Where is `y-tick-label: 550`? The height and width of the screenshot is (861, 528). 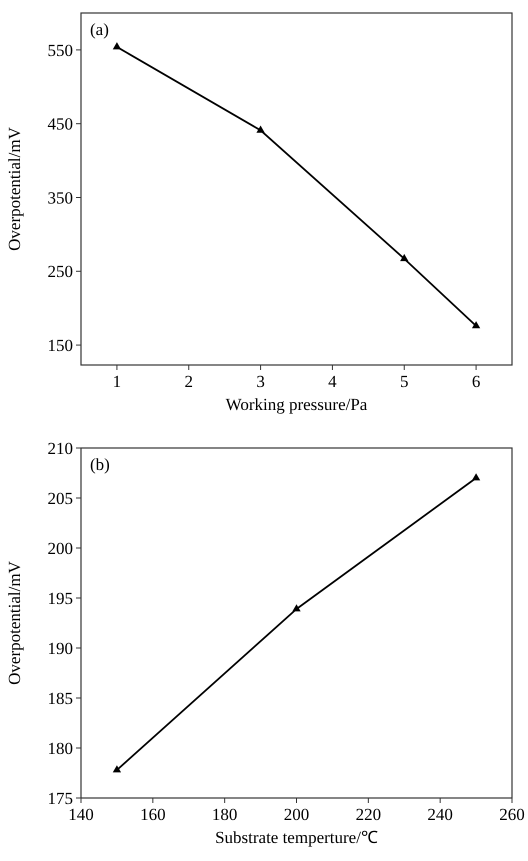 y-tick-label: 550 is located at coordinates (60, 50).